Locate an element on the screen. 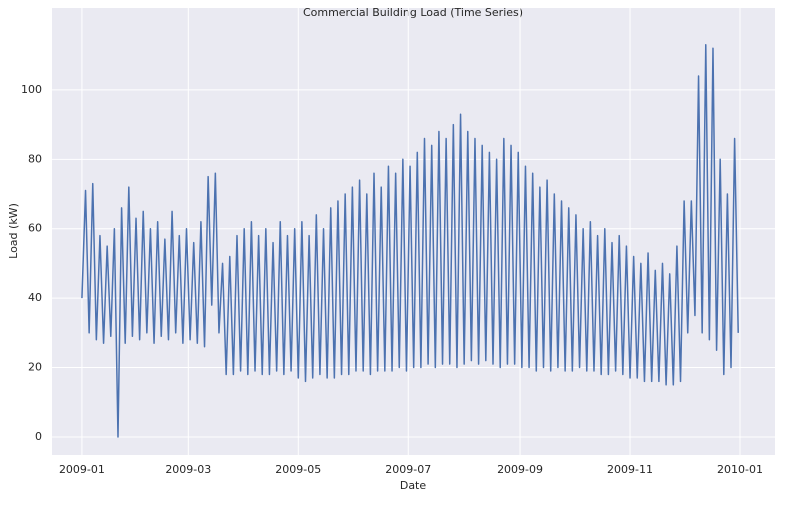 The height and width of the screenshot is (505, 785). x-tick-label: 2009-07 is located at coordinates (408, 469).